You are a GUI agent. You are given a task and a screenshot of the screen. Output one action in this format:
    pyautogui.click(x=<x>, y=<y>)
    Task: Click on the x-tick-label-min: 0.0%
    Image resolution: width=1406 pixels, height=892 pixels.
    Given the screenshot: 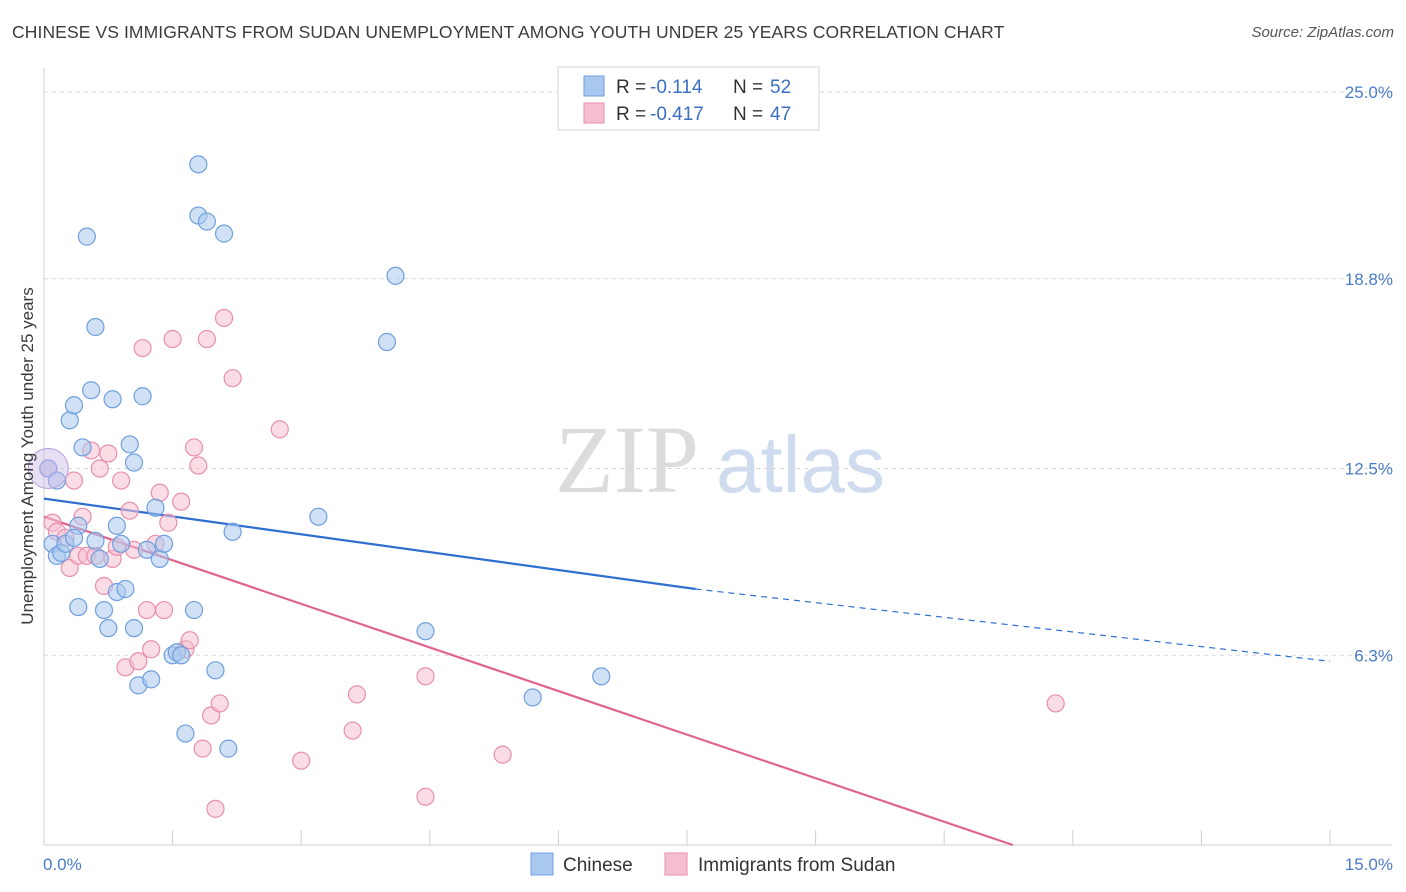 What is the action you would take?
    pyautogui.click(x=62, y=864)
    